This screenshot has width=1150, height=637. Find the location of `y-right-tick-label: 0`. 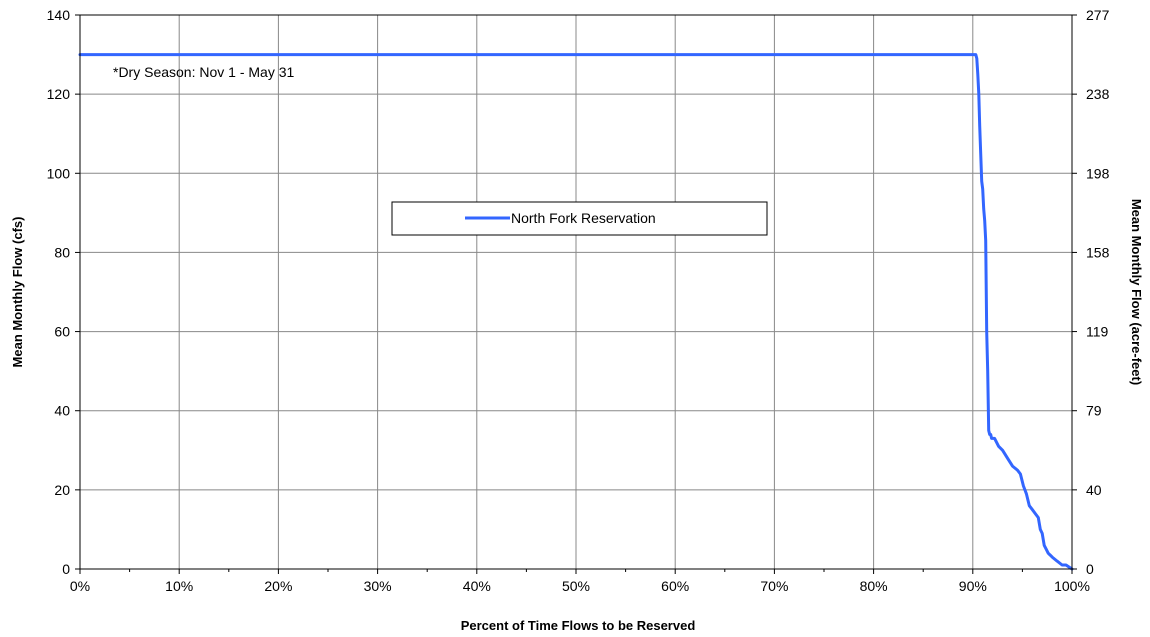

y-right-tick-label: 0 is located at coordinates (1090, 569).